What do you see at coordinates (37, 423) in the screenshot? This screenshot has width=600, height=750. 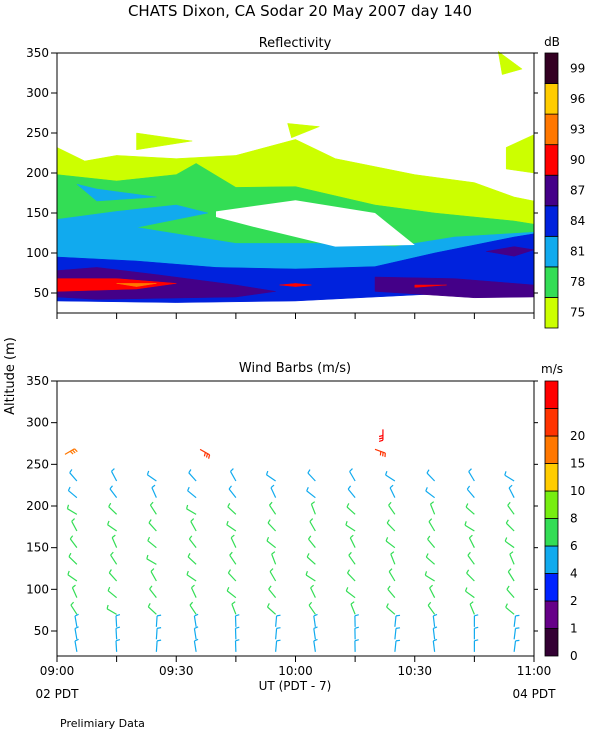 I see `windbarb-y-tick-label: 300` at bounding box center [37, 423].